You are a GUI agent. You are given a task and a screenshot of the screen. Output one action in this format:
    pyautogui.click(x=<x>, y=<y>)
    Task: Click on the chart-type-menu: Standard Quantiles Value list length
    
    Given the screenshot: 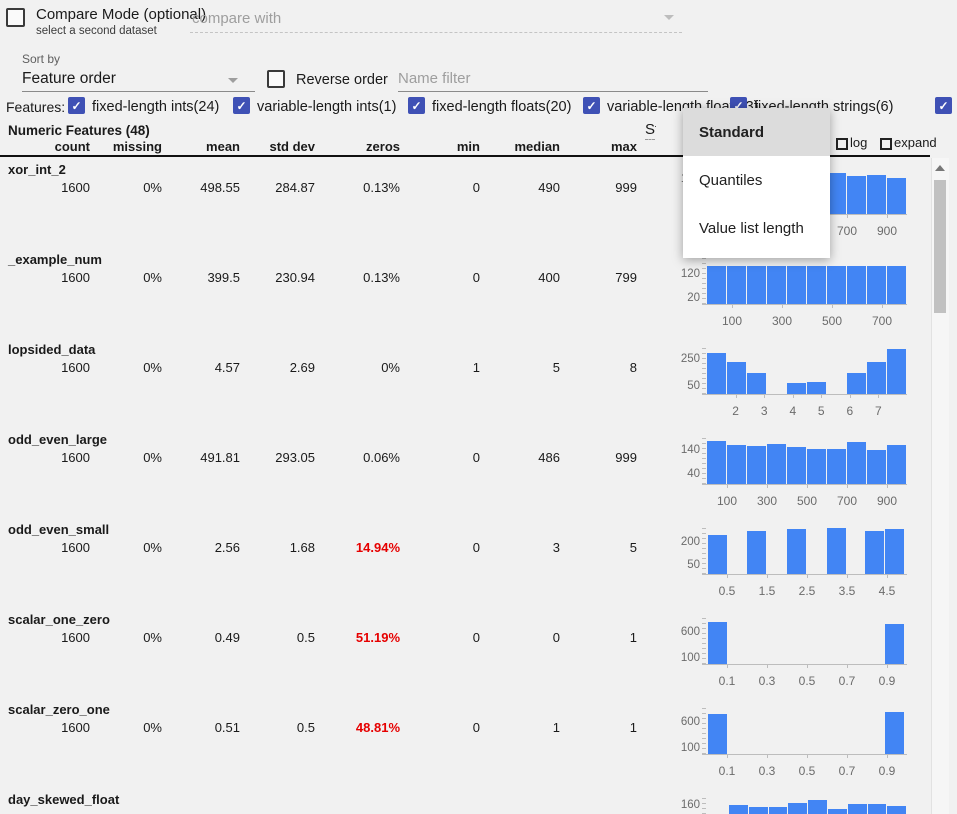 What is the action you would take?
    pyautogui.click(x=756, y=183)
    